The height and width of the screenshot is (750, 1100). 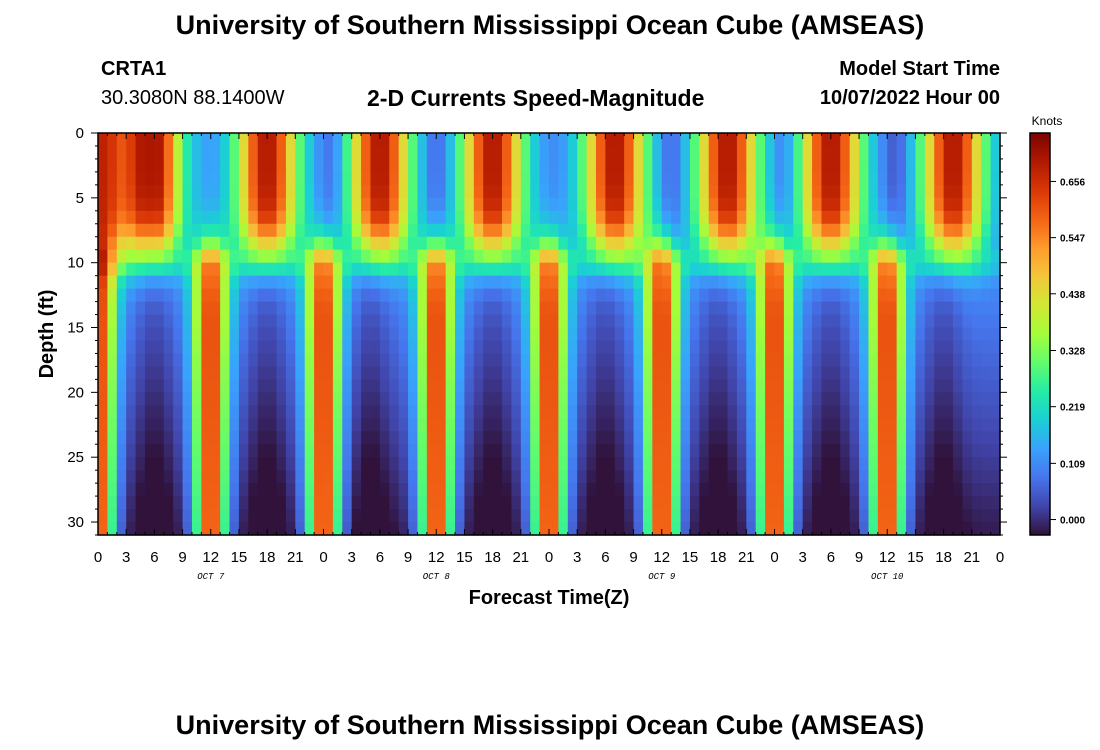 I want to click on colorbar, so click(x=1040, y=334).